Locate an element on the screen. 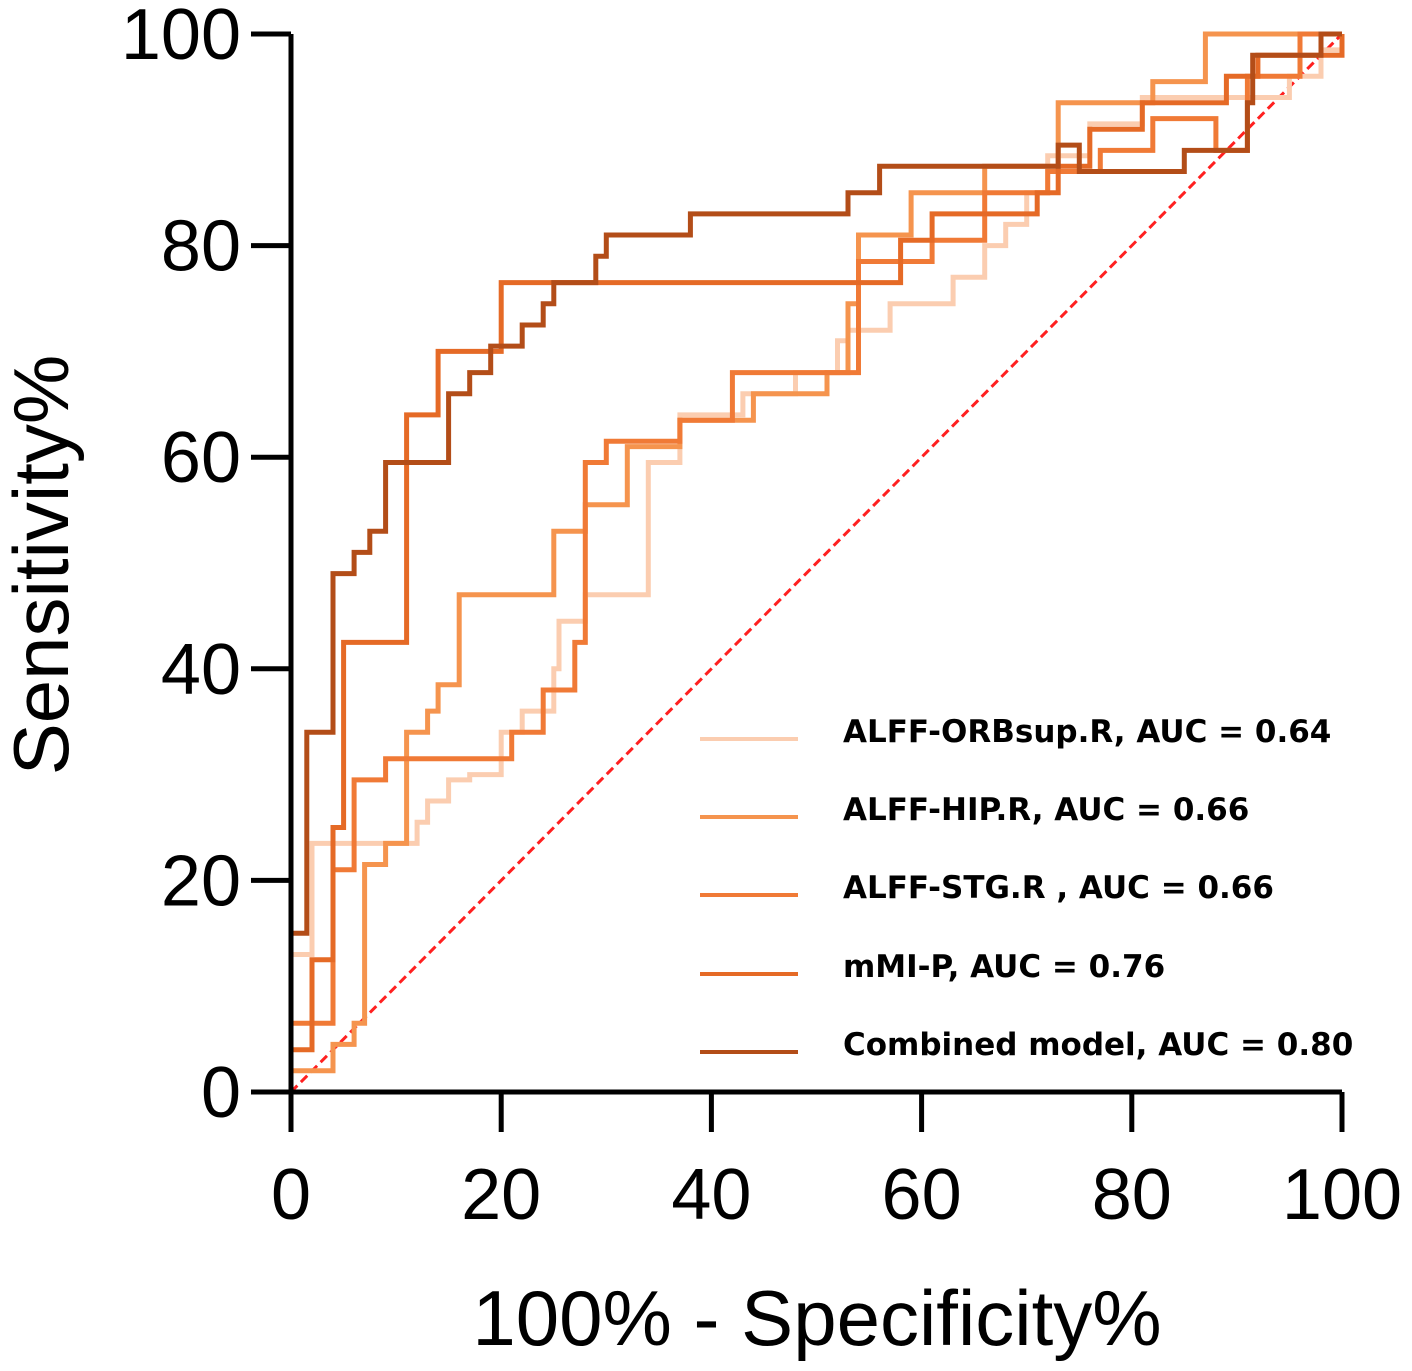 The width and height of the screenshot is (1412, 1371). y-tick-label: 60 is located at coordinates (201, 458).